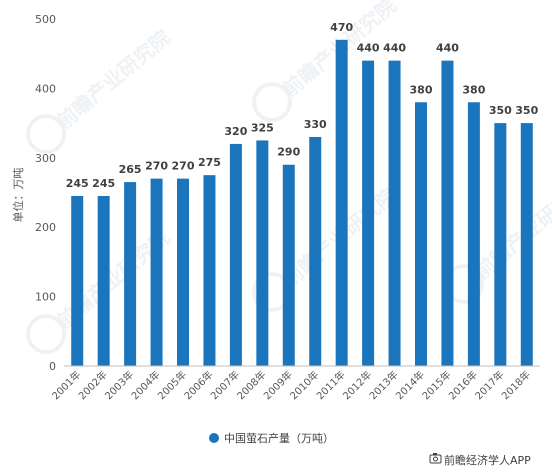 The width and height of the screenshot is (552, 473). I want to click on x-tick-label: 2018年, so click(516, 385).